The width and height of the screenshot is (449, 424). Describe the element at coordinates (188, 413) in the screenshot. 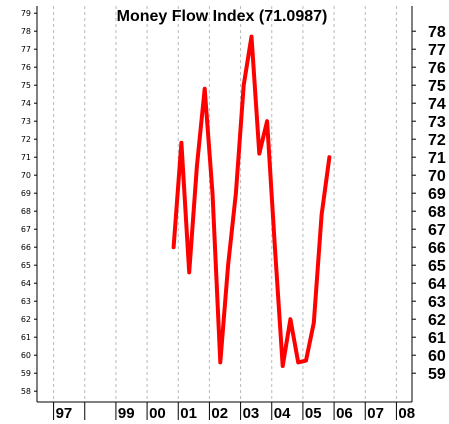

I see `x-tick-label: 01` at that location.